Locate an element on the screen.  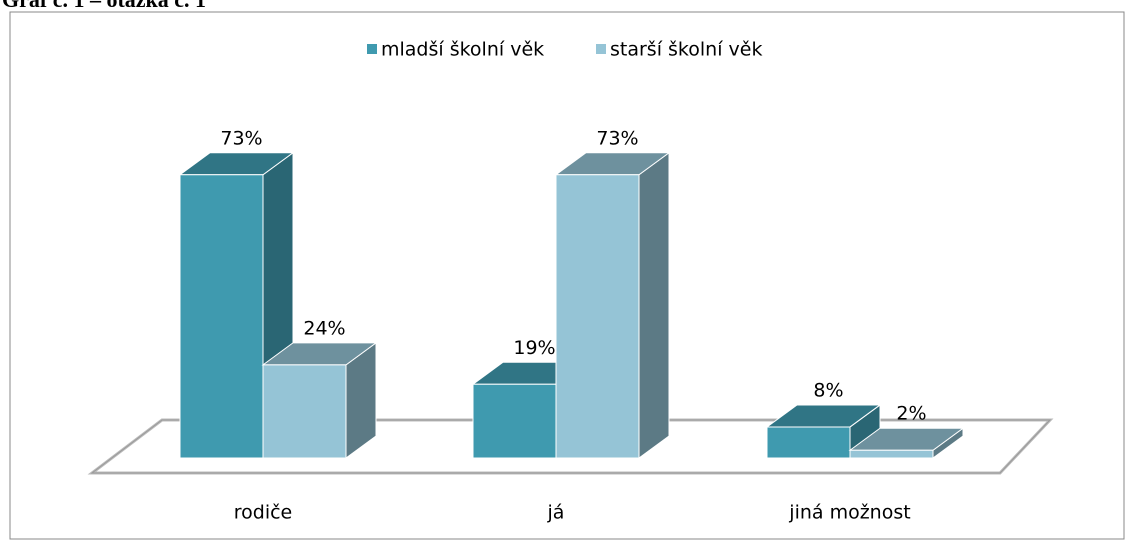
bar-side is located at coordinates (654, 305).